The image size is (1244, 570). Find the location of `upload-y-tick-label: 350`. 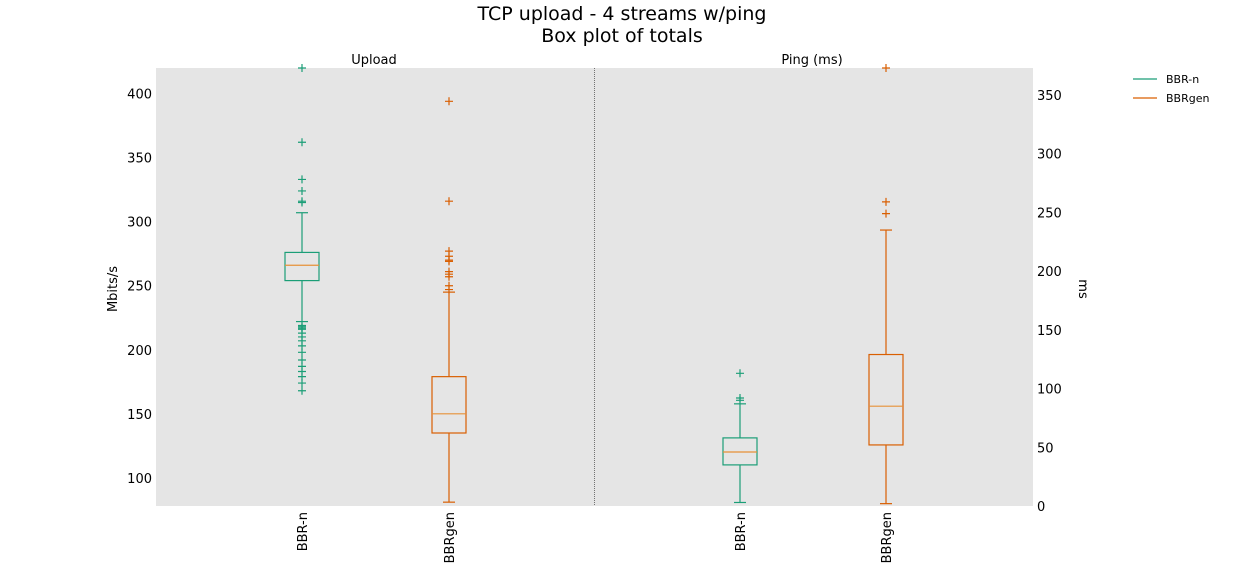

upload-y-tick-label: 350 is located at coordinates (139, 159).